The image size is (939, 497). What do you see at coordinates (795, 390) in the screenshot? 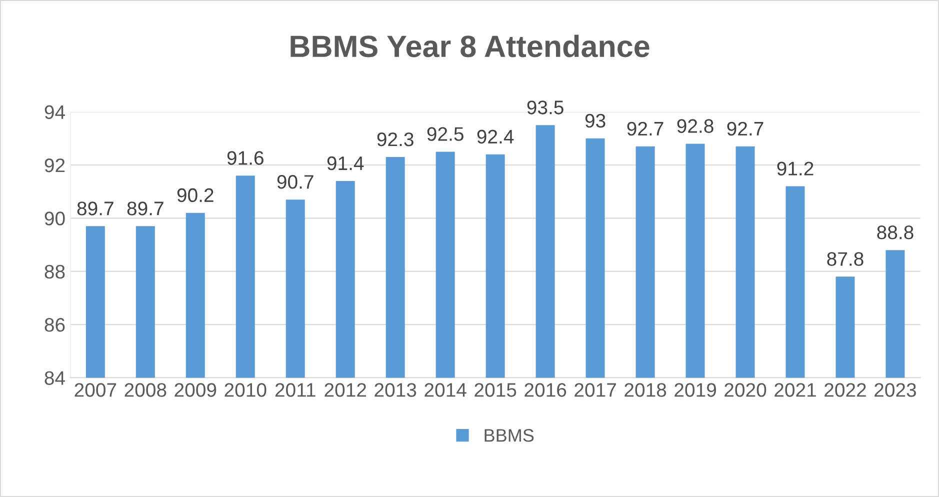
I see `x-tick-label: 2021` at bounding box center [795, 390].